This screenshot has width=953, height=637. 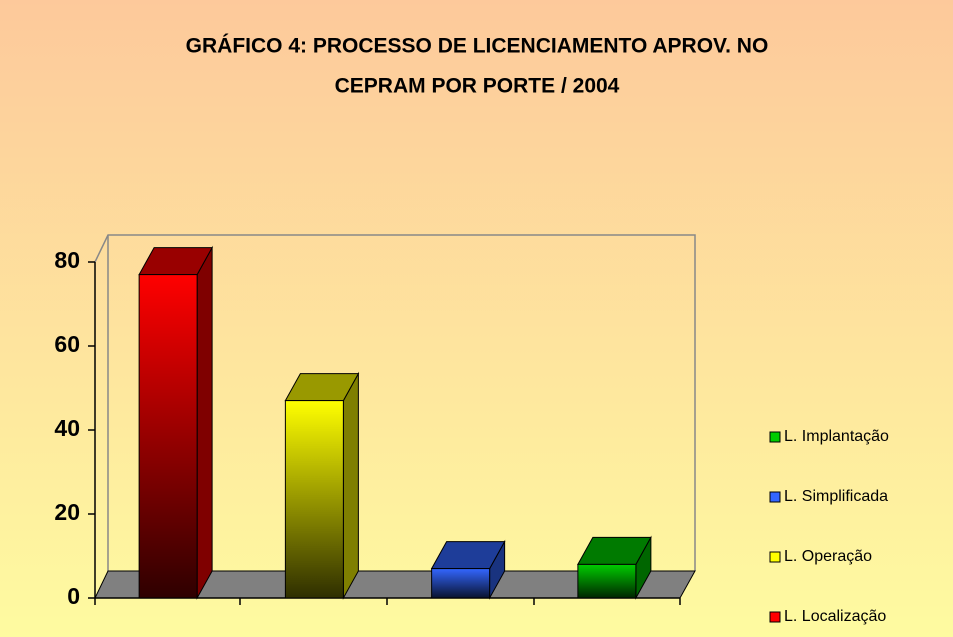 What do you see at coordinates (73, 596) in the screenshot?
I see `y-tick-label: 0` at bounding box center [73, 596].